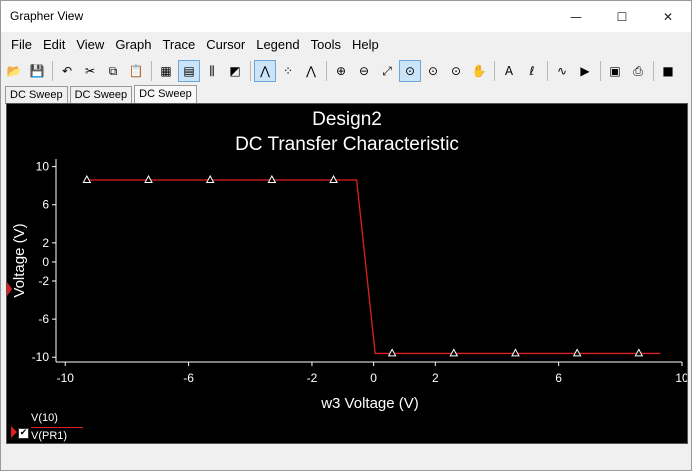  What do you see at coordinates (57, 427) in the screenshot?
I see `legend-swatch-line` at bounding box center [57, 427].